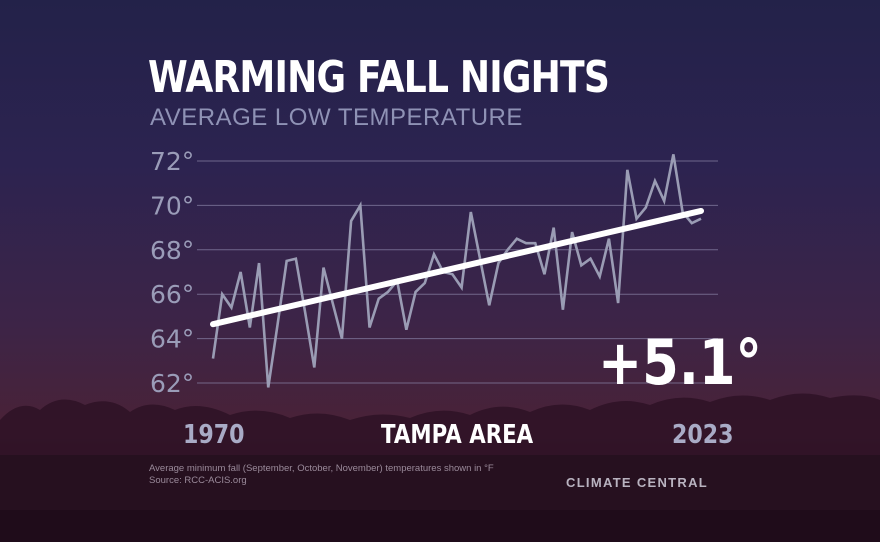 The width and height of the screenshot is (880, 542). What do you see at coordinates (172, 205) in the screenshot?
I see `y-tick-label: 70°` at bounding box center [172, 205].